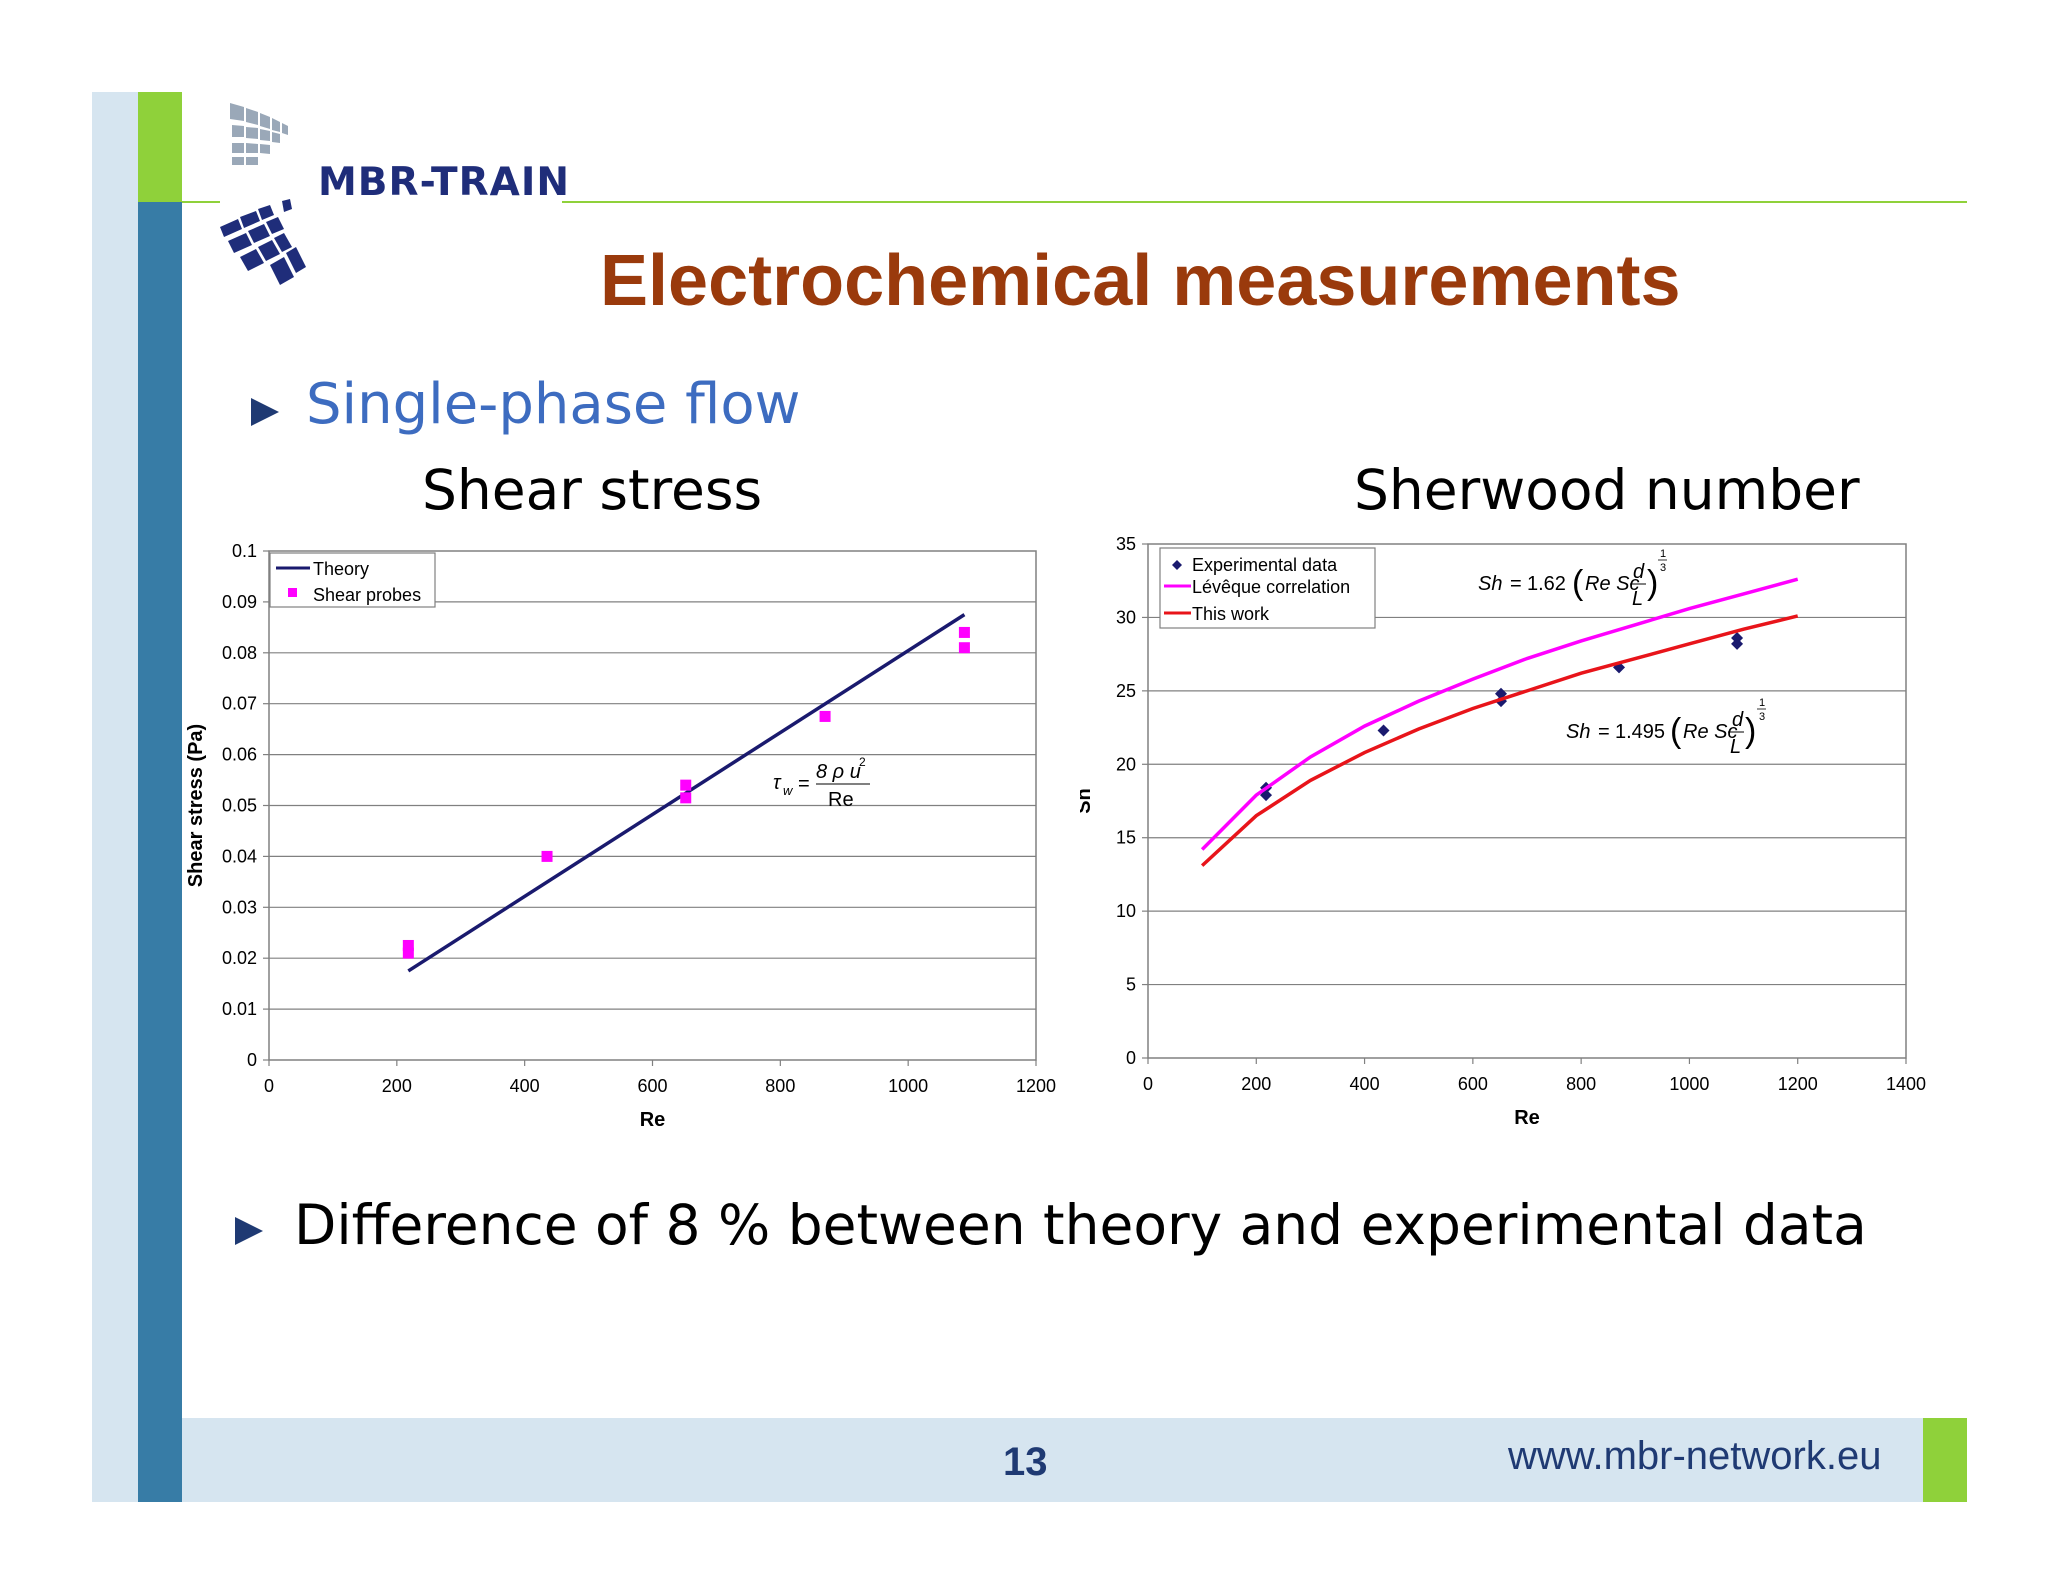 The width and height of the screenshot is (2048, 1582). What do you see at coordinates (1025, 1462) in the screenshot?
I see `page-number: 13` at bounding box center [1025, 1462].